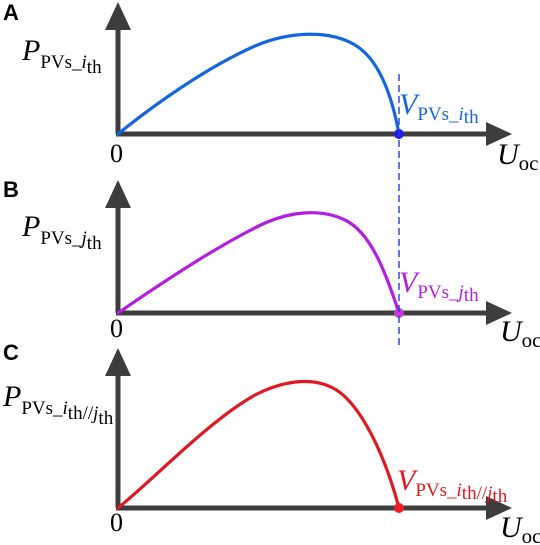 The width and height of the screenshot is (540, 545). Describe the element at coordinates (399, 508) in the screenshot. I see `panel-c-voltage-point` at that location.